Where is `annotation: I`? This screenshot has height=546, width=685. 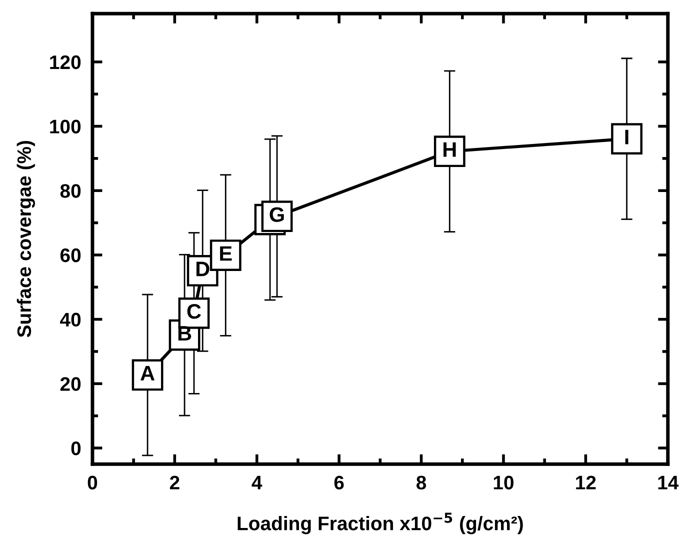
annotation: I is located at coordinates (626, 137).